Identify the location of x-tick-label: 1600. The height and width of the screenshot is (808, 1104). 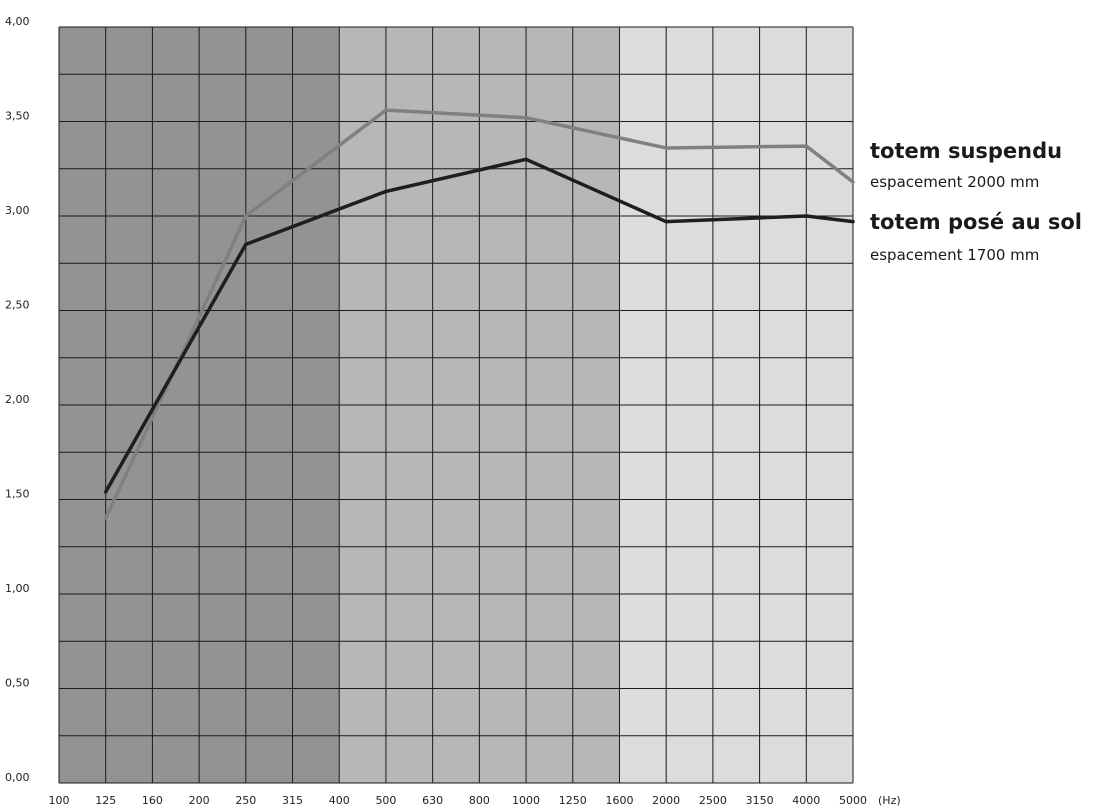
(619, 800).